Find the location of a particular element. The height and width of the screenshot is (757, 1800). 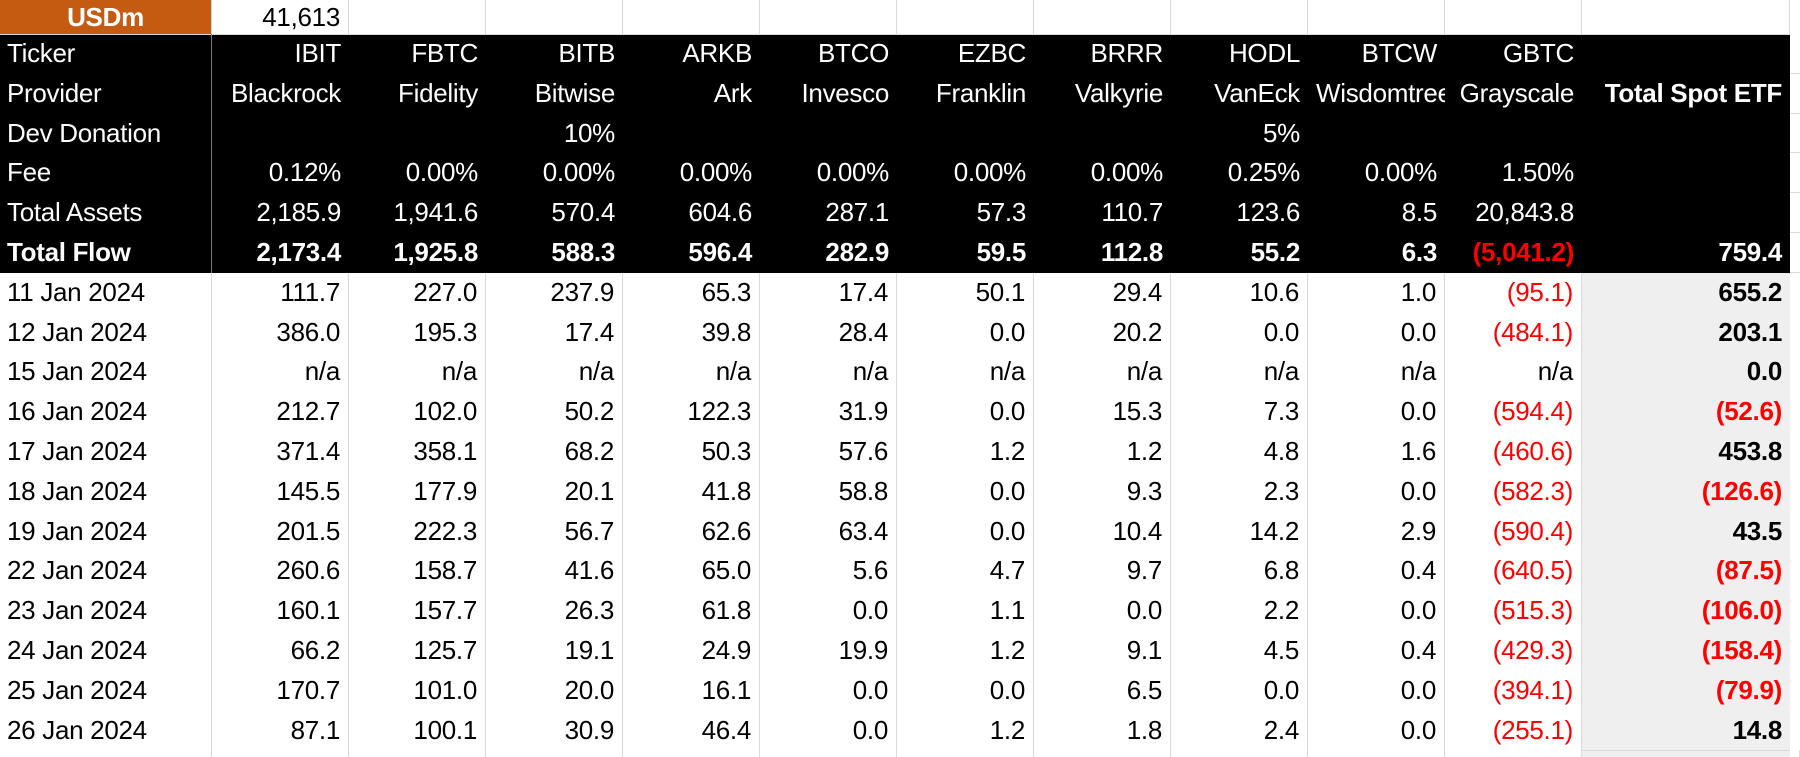

cell-18-jan-2024-arkb: 41.8 is located at coordinates (691, 492).